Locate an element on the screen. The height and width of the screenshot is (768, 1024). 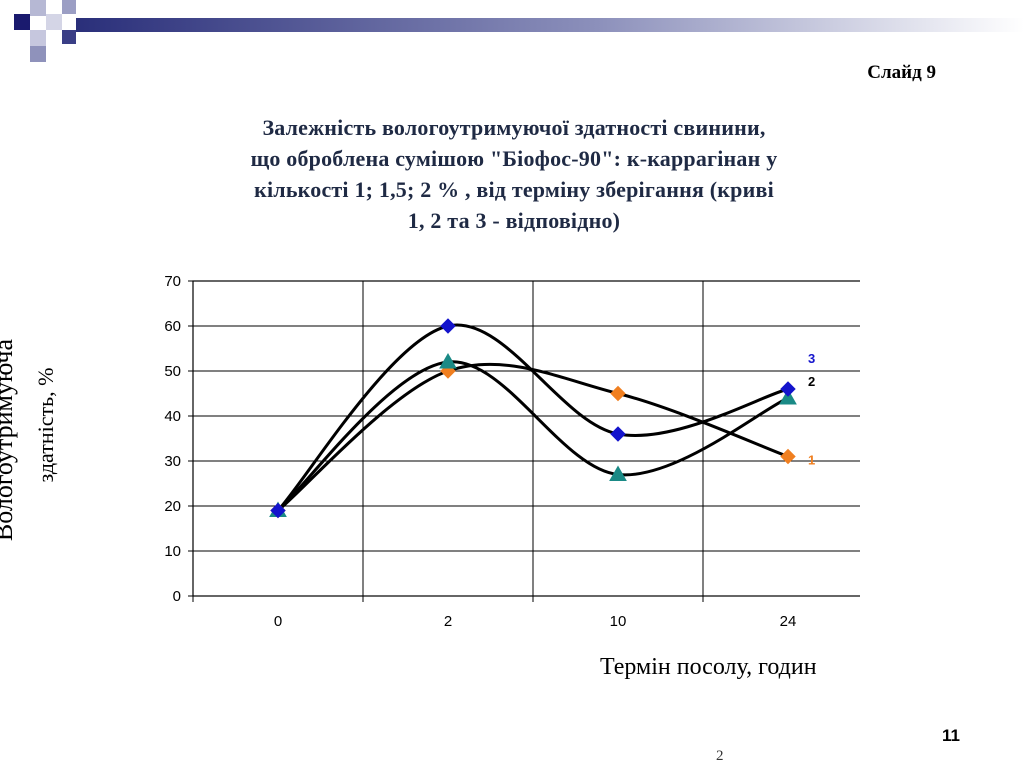
header-decoration is located at coordinates (519, 31).